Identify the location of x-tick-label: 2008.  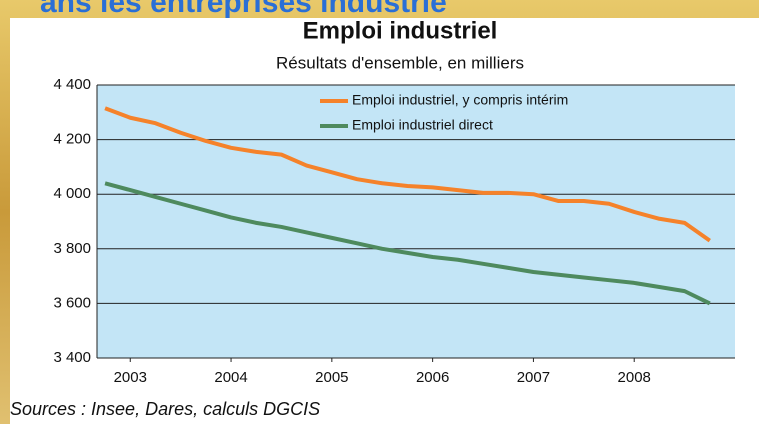
(634, 377).